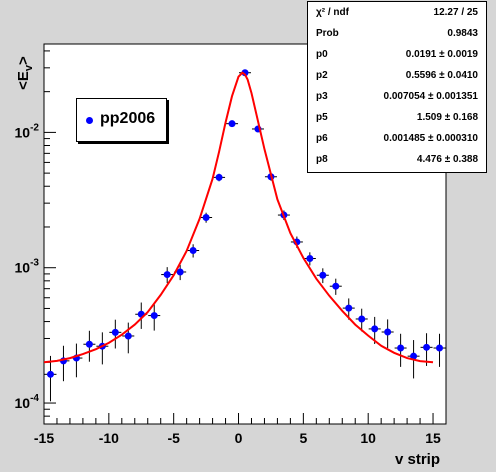 This screenshot has width=496, height=472. I want to click on stats-value: 0.9843, so click(462, 33).